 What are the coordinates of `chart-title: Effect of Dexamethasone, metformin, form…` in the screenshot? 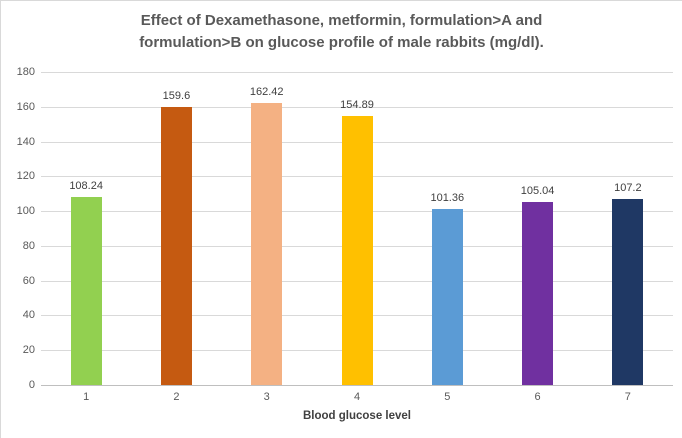 It's located at (341, 32).